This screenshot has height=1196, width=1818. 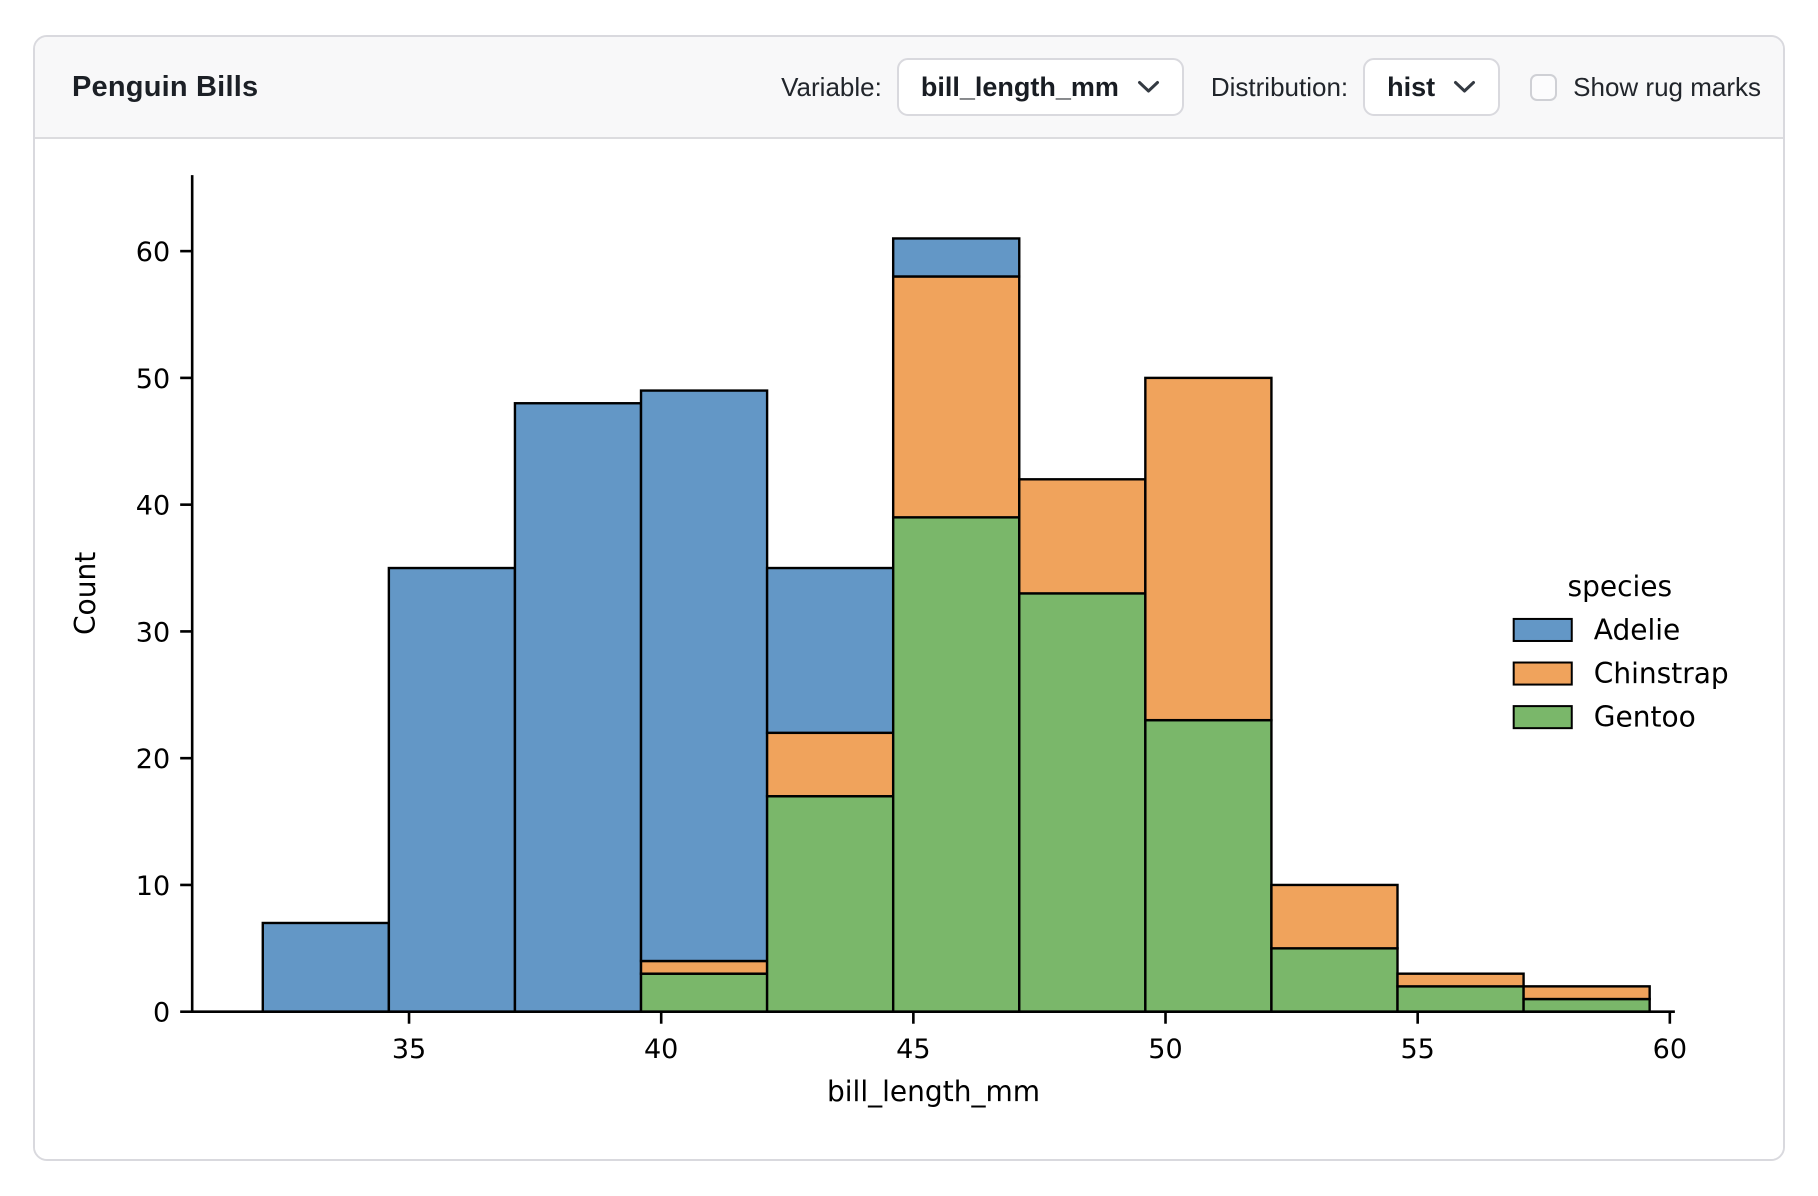 What do you see at coordinates (161, 1013) in the screenshot?
I see `y-tick-label: 0` at bounding box center [161, 1013].